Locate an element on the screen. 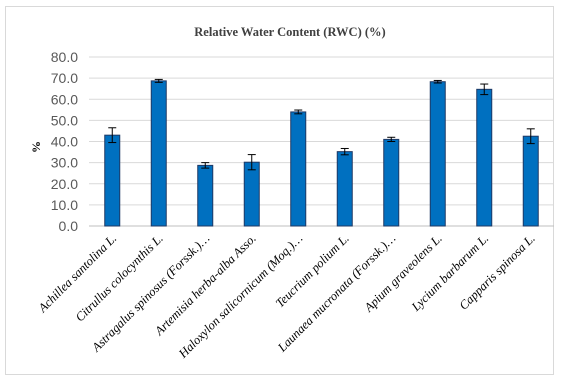 The width and height of the screenshot is (561, 379). y-tick-label: 40.0 is located at coordinates (64, 142).